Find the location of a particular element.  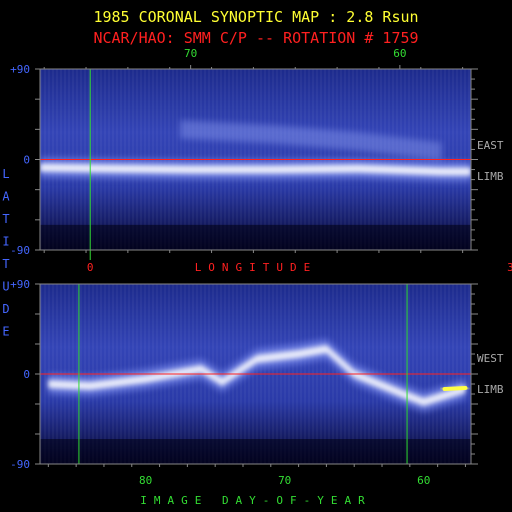

y-axis-label-letter: I is located at coordinates (5, 242).